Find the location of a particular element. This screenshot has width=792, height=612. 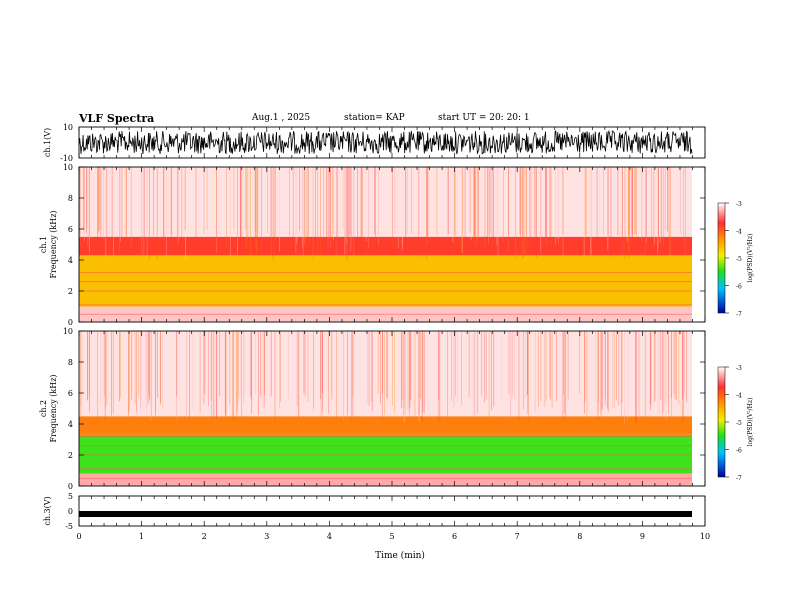

ch1-waveform-trace is located at coordinates (385, 142).